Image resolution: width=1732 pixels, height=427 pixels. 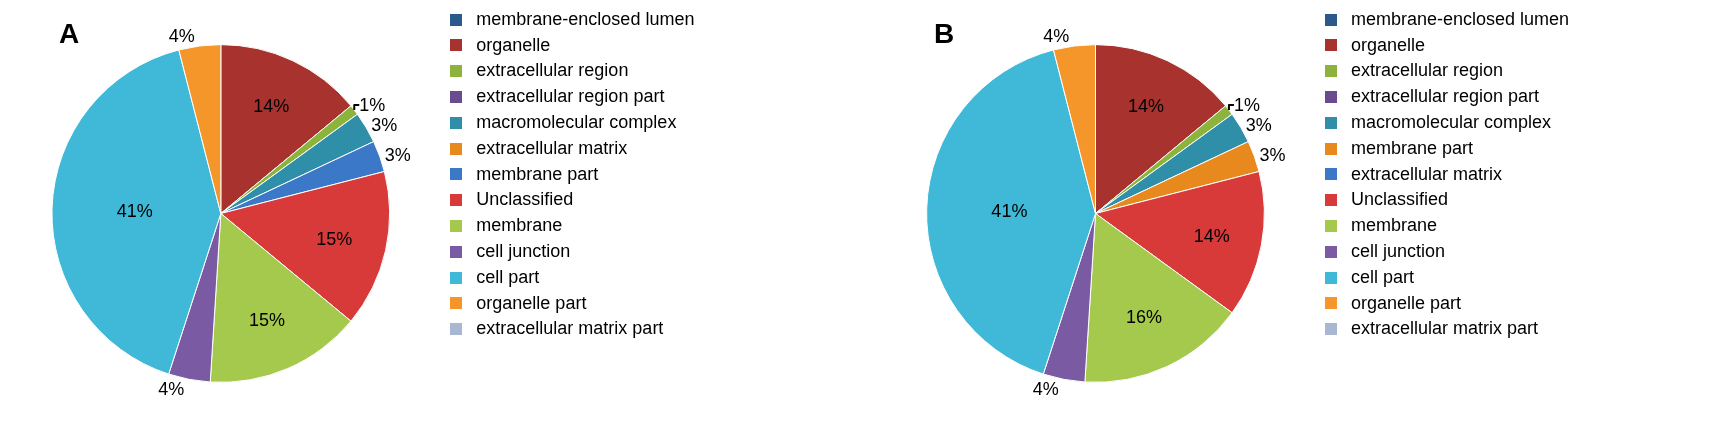 What do you see at coordinates (1144, 316) in the screenshot?
I see `data-label: 16%` at bounding box center [1144, 316].